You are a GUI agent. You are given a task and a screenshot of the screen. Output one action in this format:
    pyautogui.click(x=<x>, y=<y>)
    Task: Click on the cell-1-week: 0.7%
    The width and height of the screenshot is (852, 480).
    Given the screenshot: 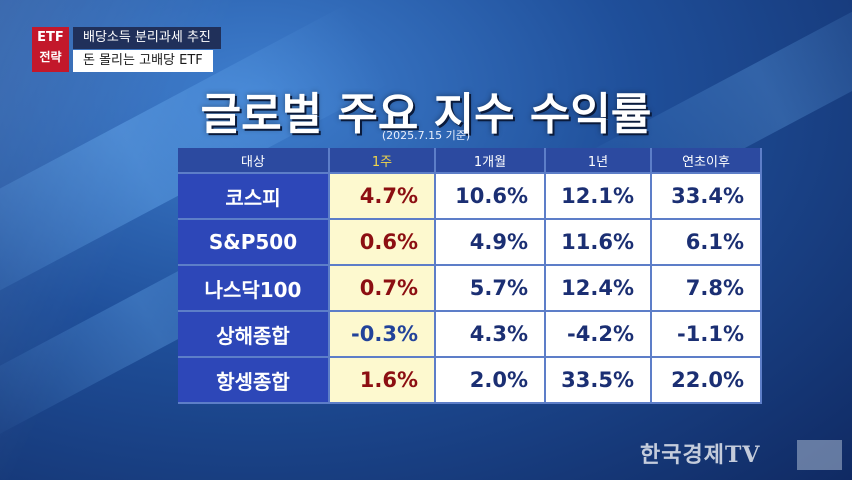 What is the action you would take?
    pyautogui.click(x=383, y=289)
    